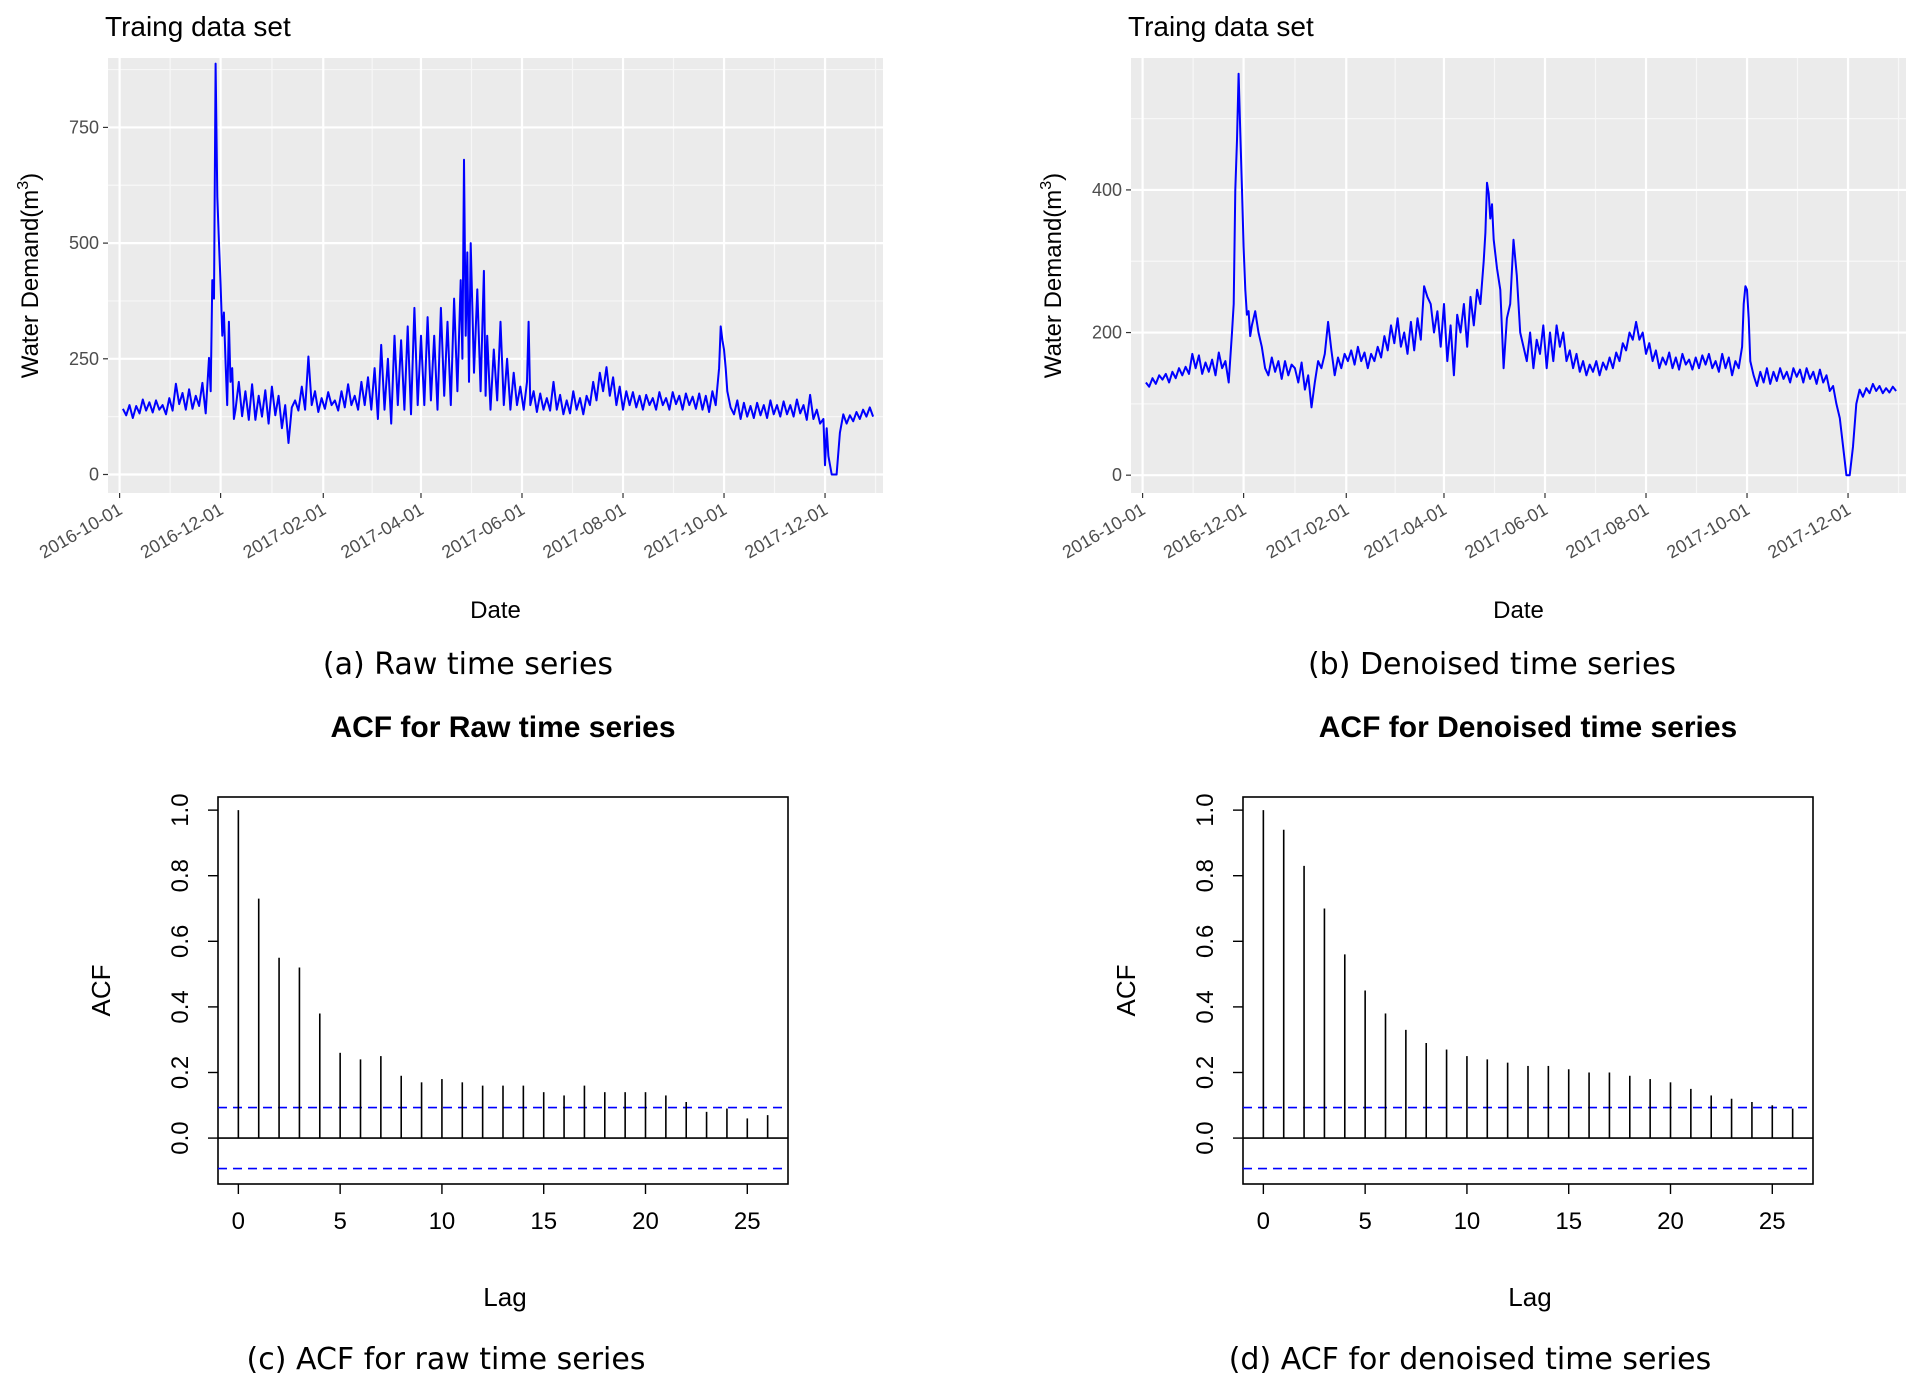 The height and width of the screenshot is (1379, 1913). What do you see at coordinates (84, 359) in the screenshot?
I see `y-tick-label: 250` at bounding box center [84, 359].